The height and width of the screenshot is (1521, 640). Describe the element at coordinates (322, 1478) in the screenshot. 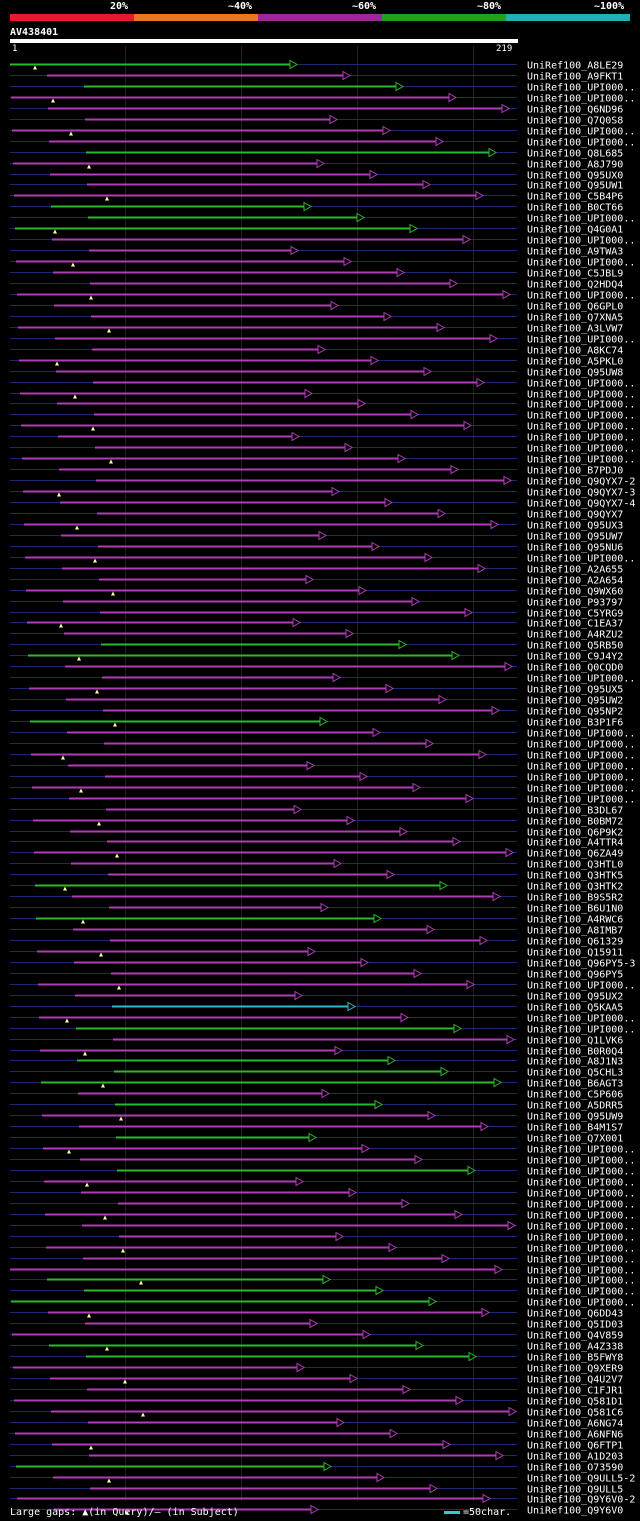

I see `hit-row: UniRef100_Q9ULL5-2` at that location.